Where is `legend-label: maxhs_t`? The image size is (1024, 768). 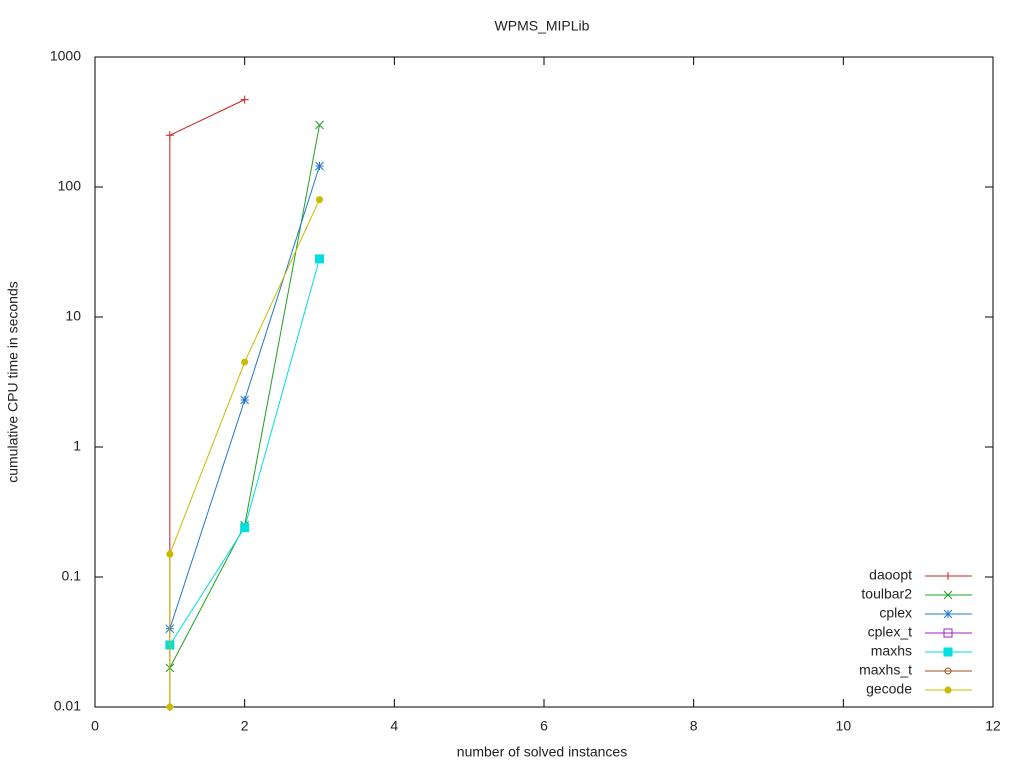
legend-label: maxhs_t is located at coordinates (885, 670).